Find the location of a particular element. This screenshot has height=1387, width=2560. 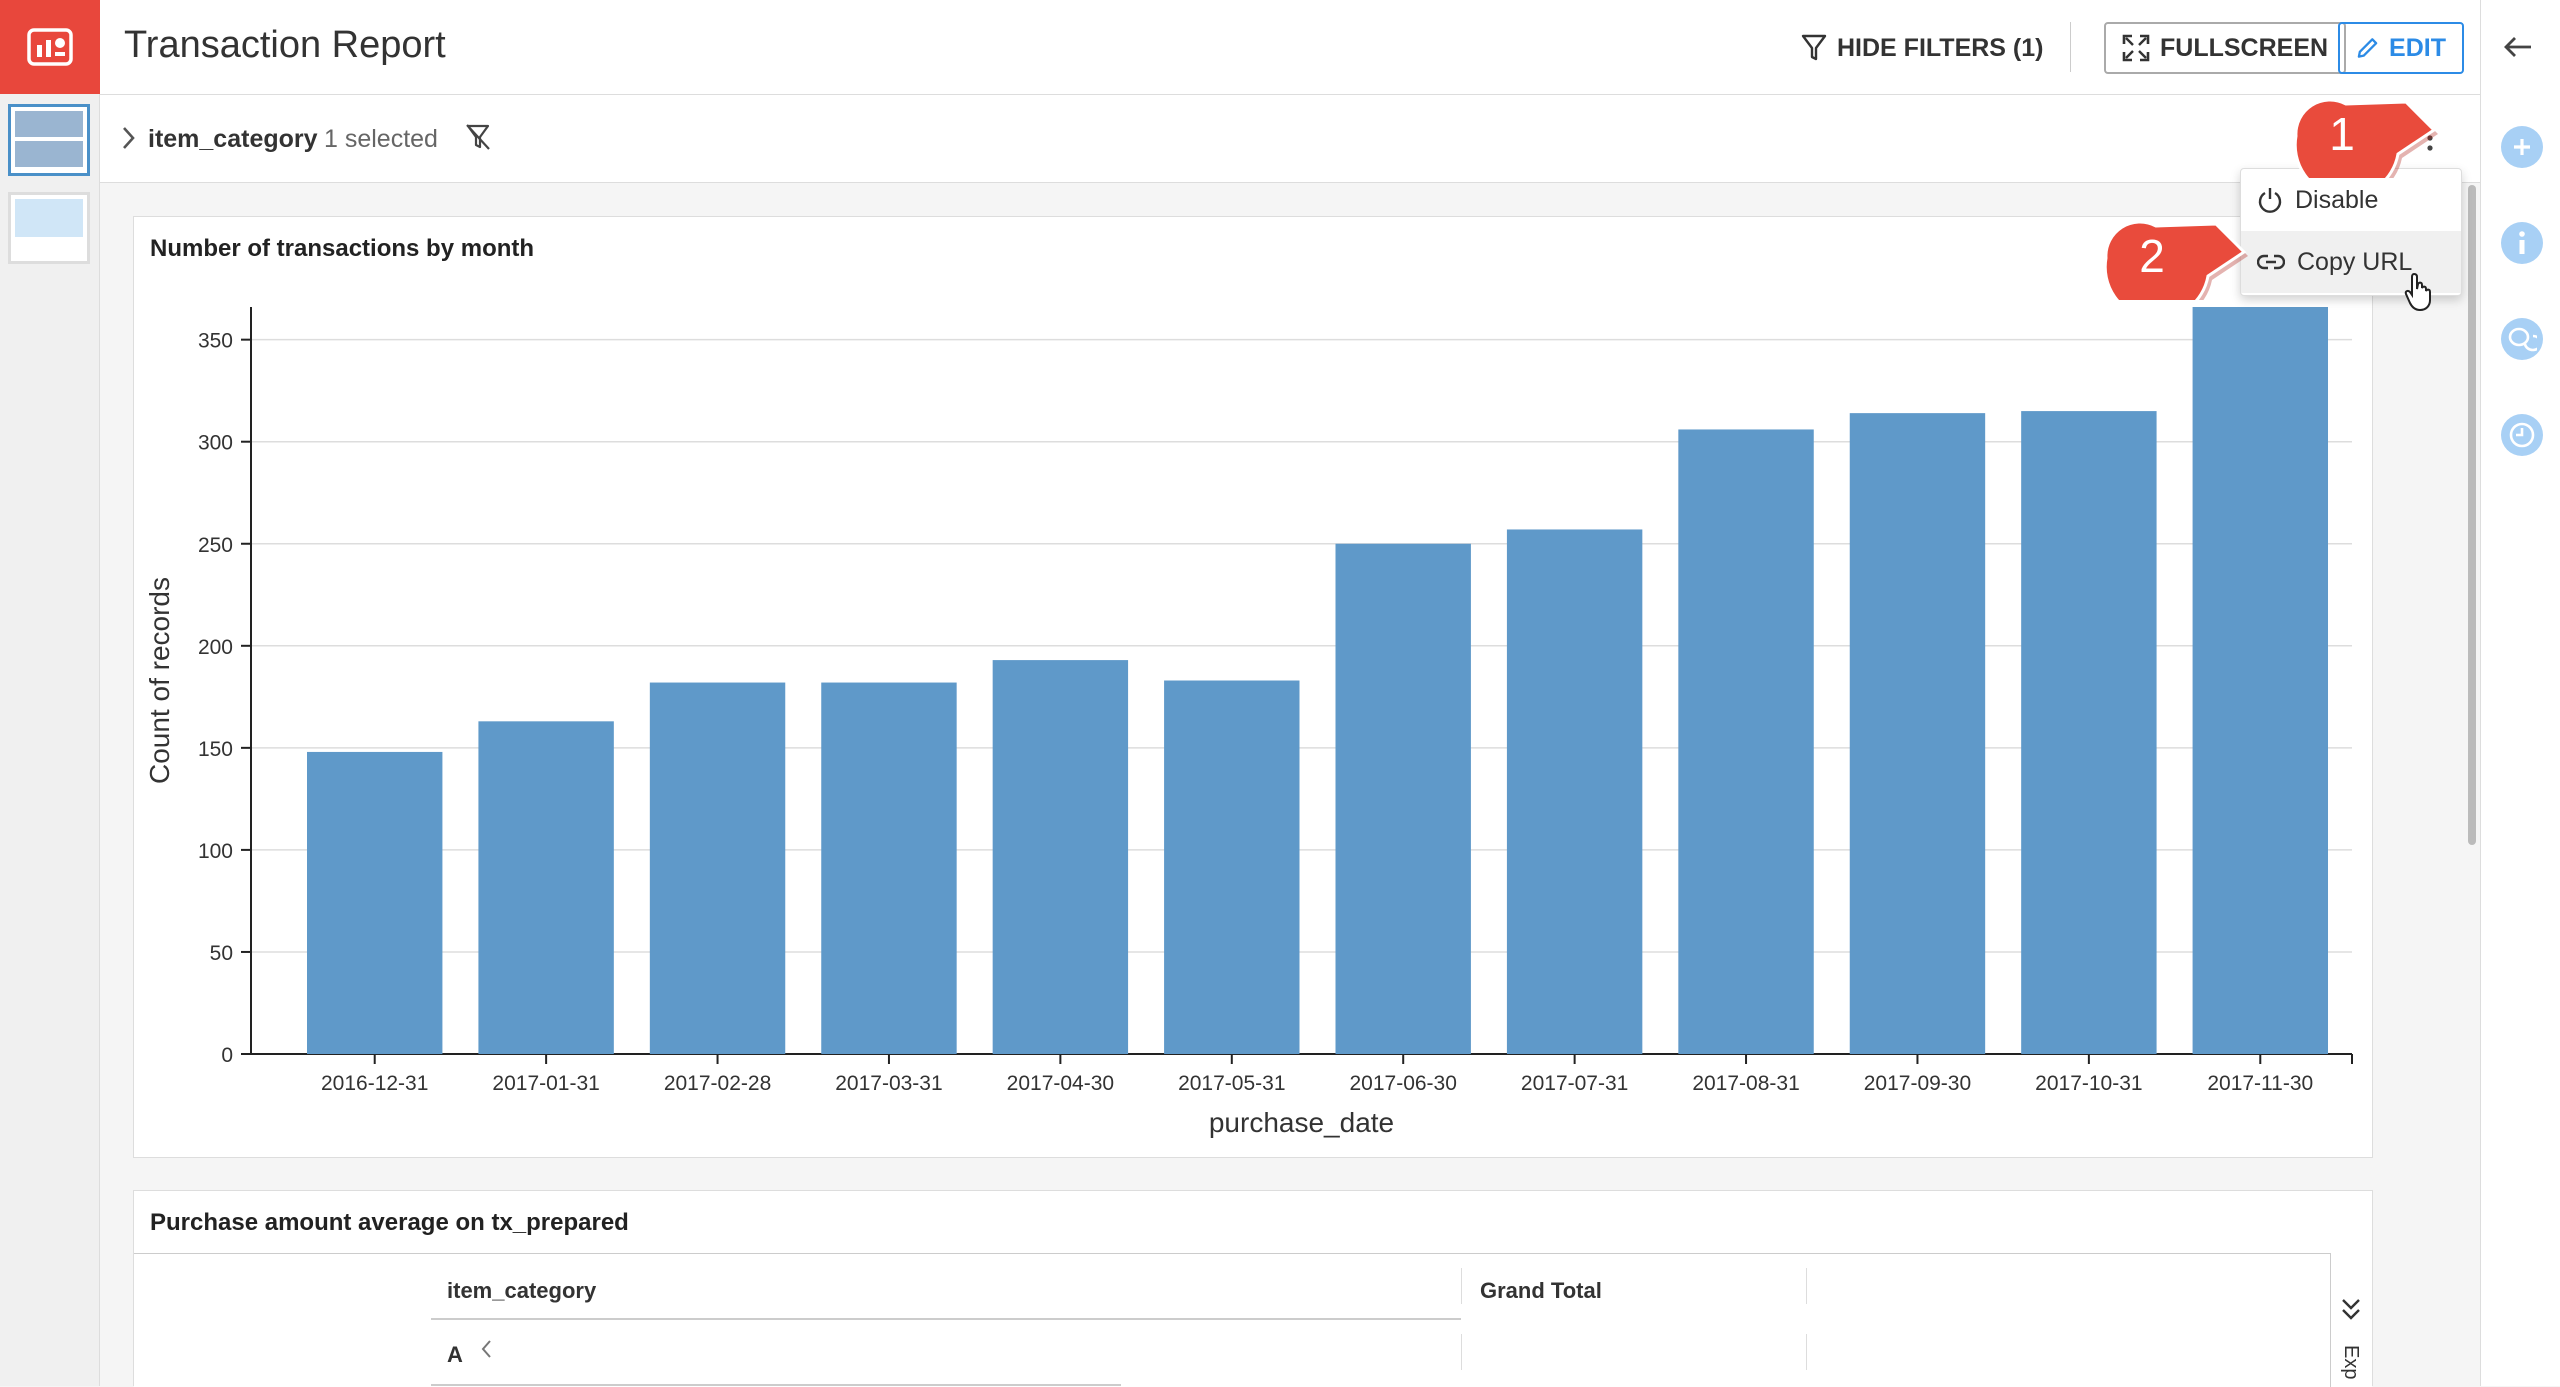

power-icon is located at coordinates (2270, 200).